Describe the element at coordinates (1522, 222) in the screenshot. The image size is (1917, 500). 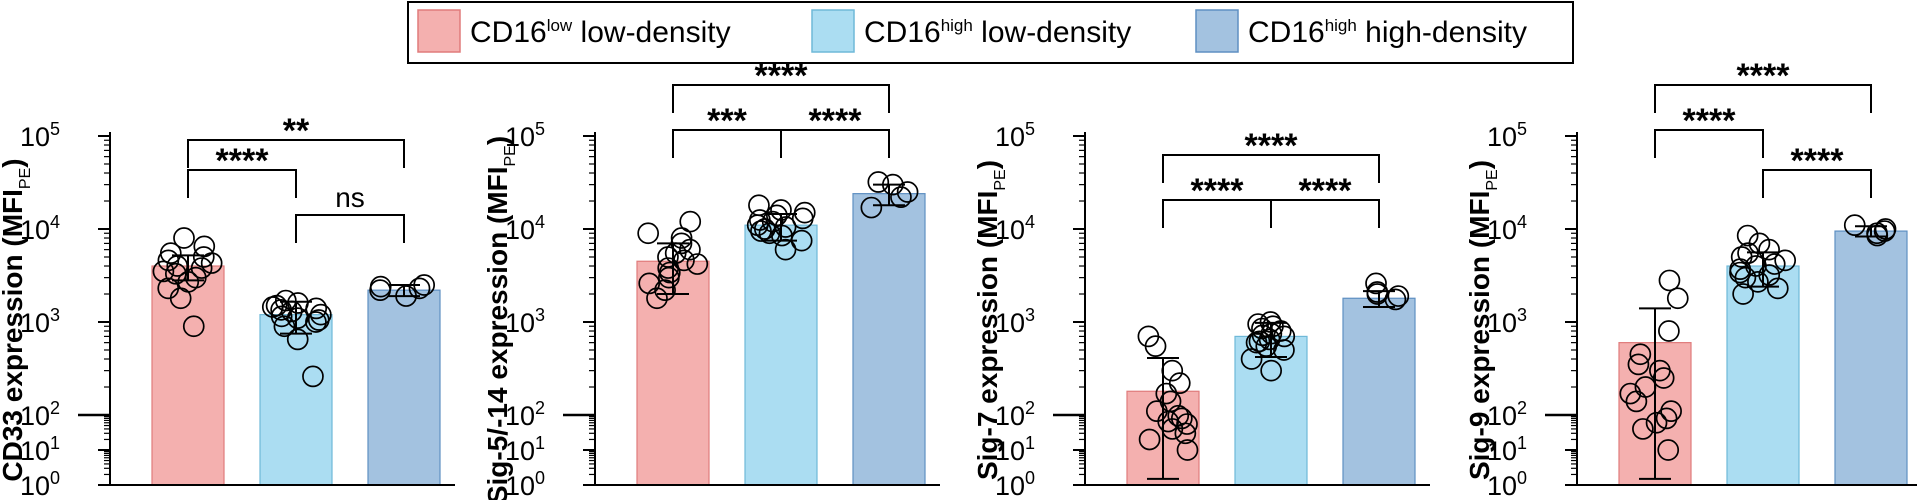
I see `y-tick-label-sup: 4` at that location.